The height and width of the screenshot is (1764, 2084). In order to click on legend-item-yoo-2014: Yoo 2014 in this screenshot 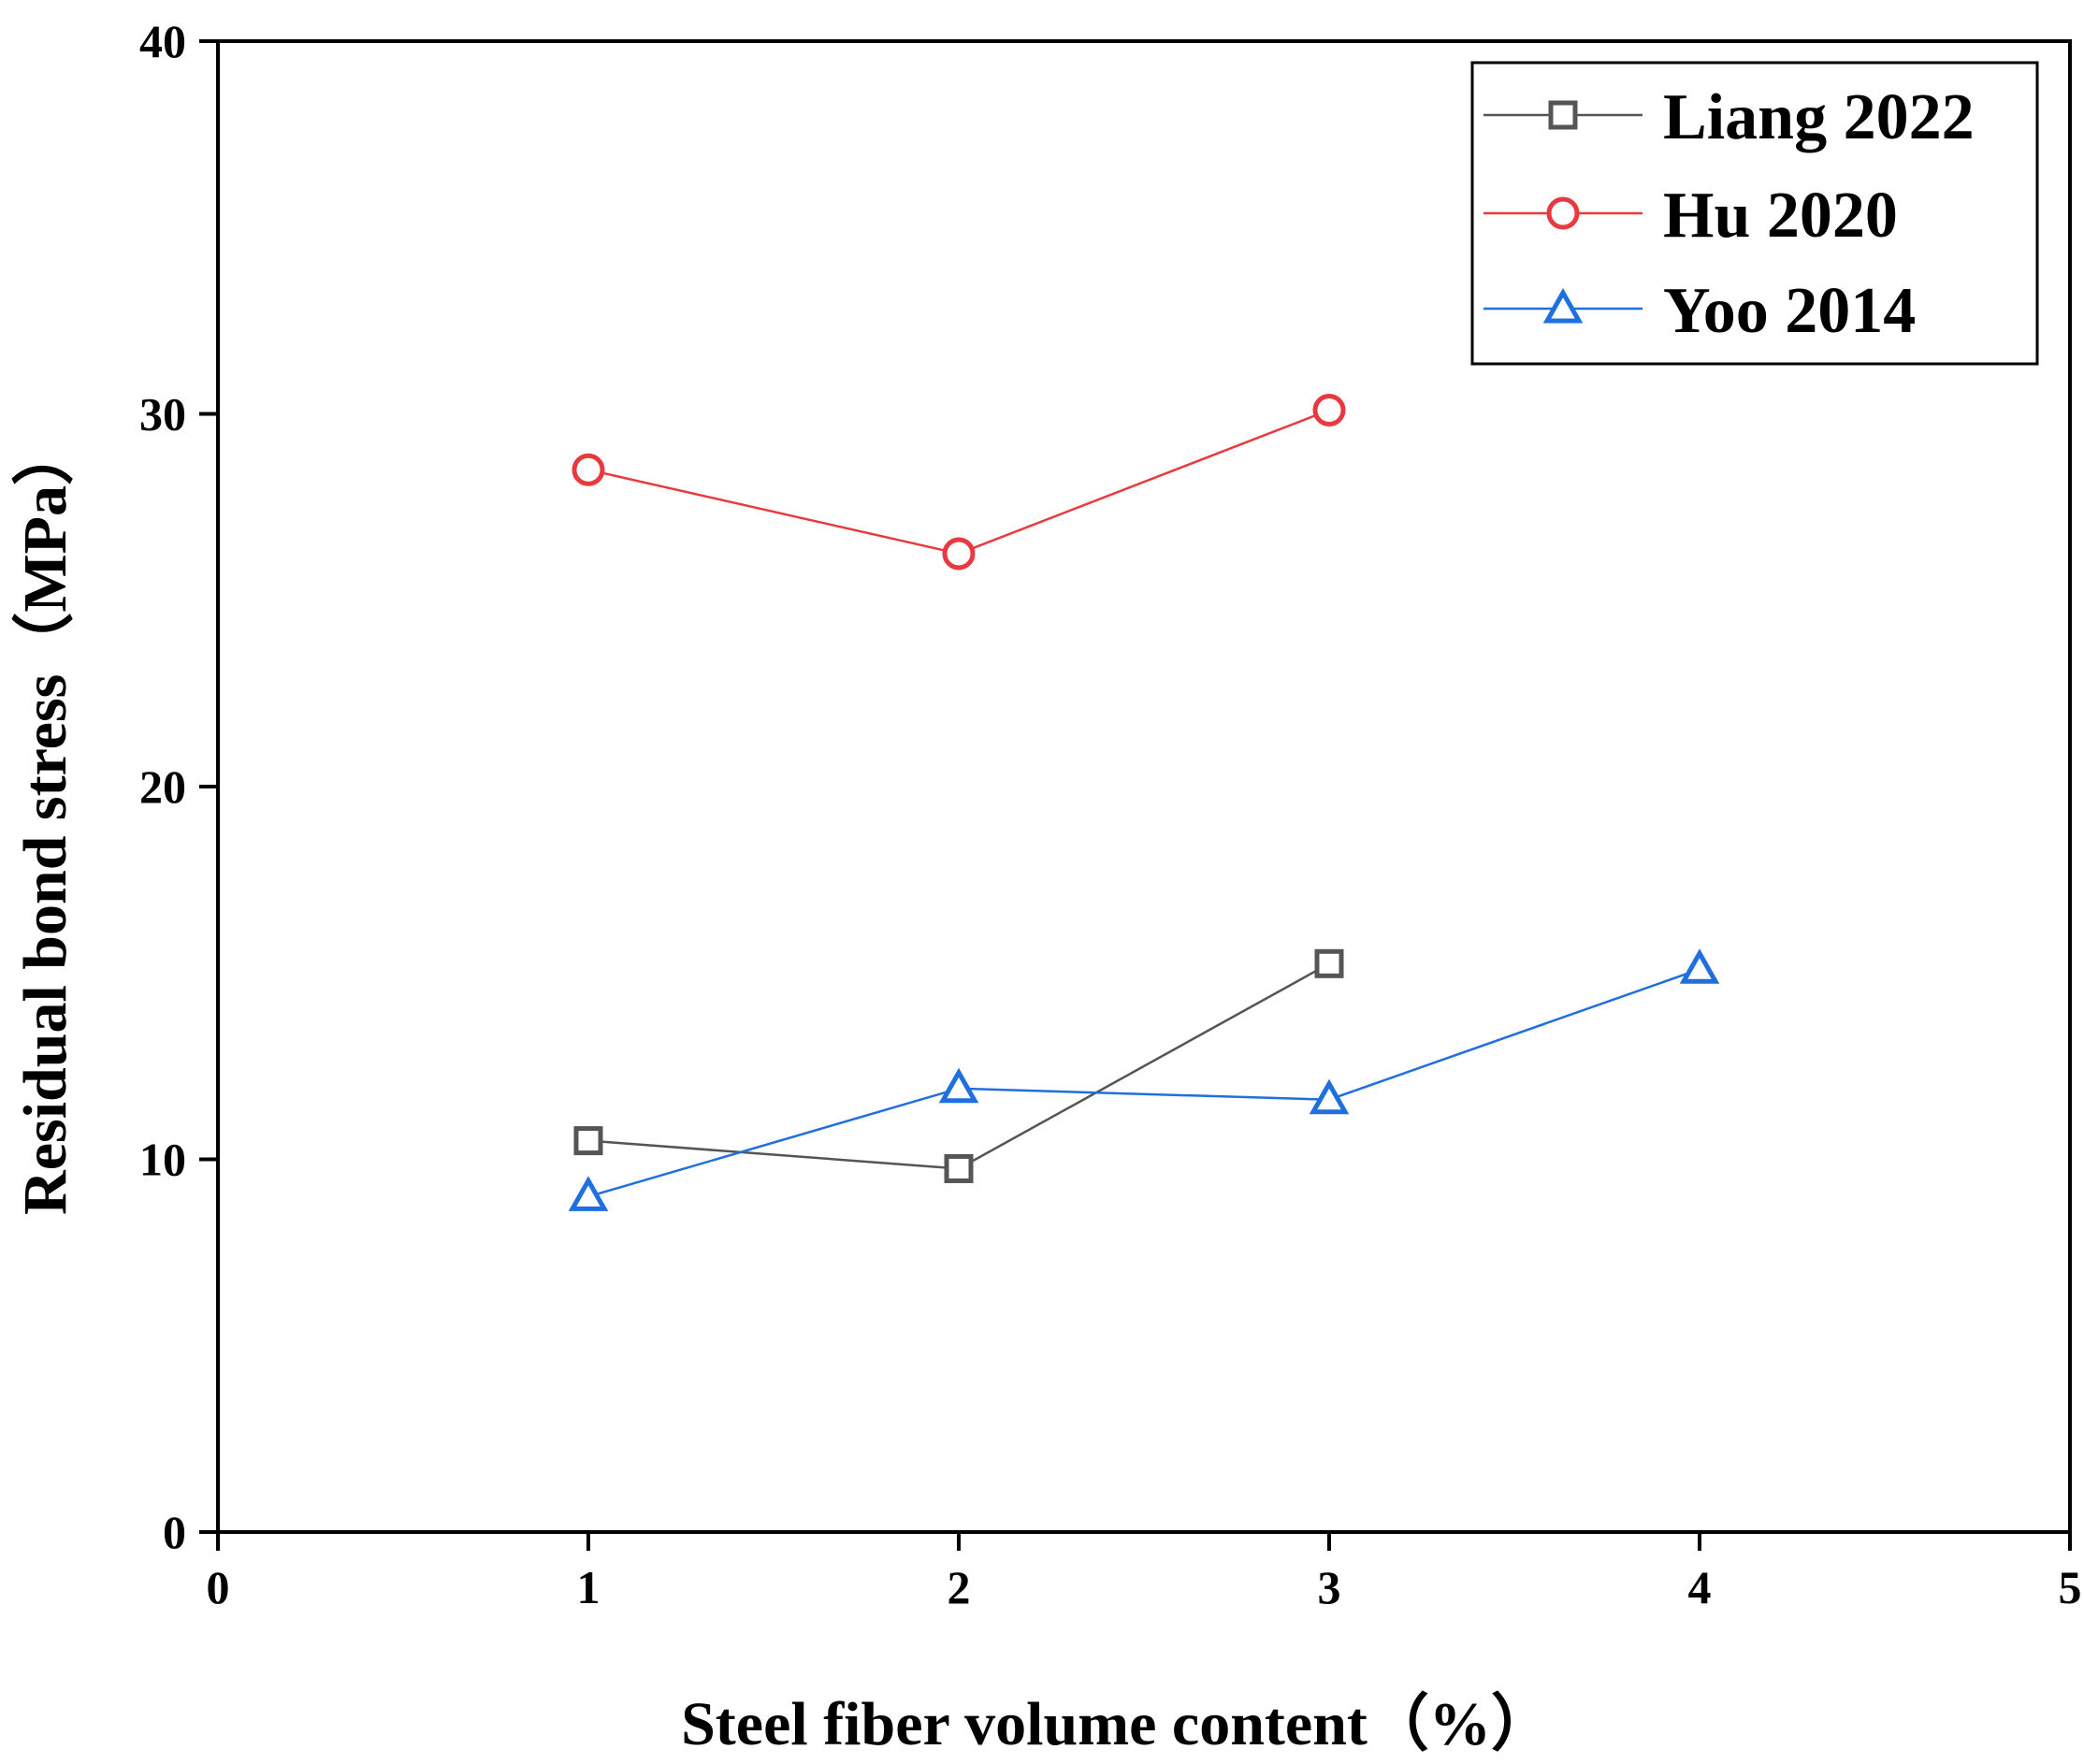, I will do `click(1699, 311)`.